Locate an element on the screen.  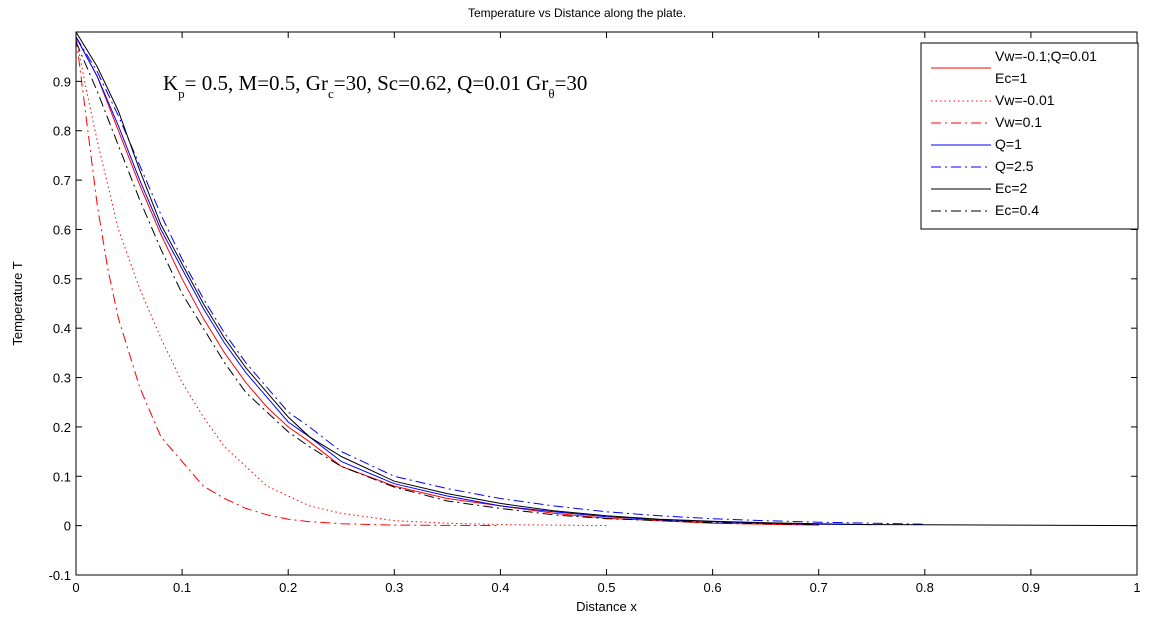
x-tick-label: 0.4 is located at coordinates (500, 587).